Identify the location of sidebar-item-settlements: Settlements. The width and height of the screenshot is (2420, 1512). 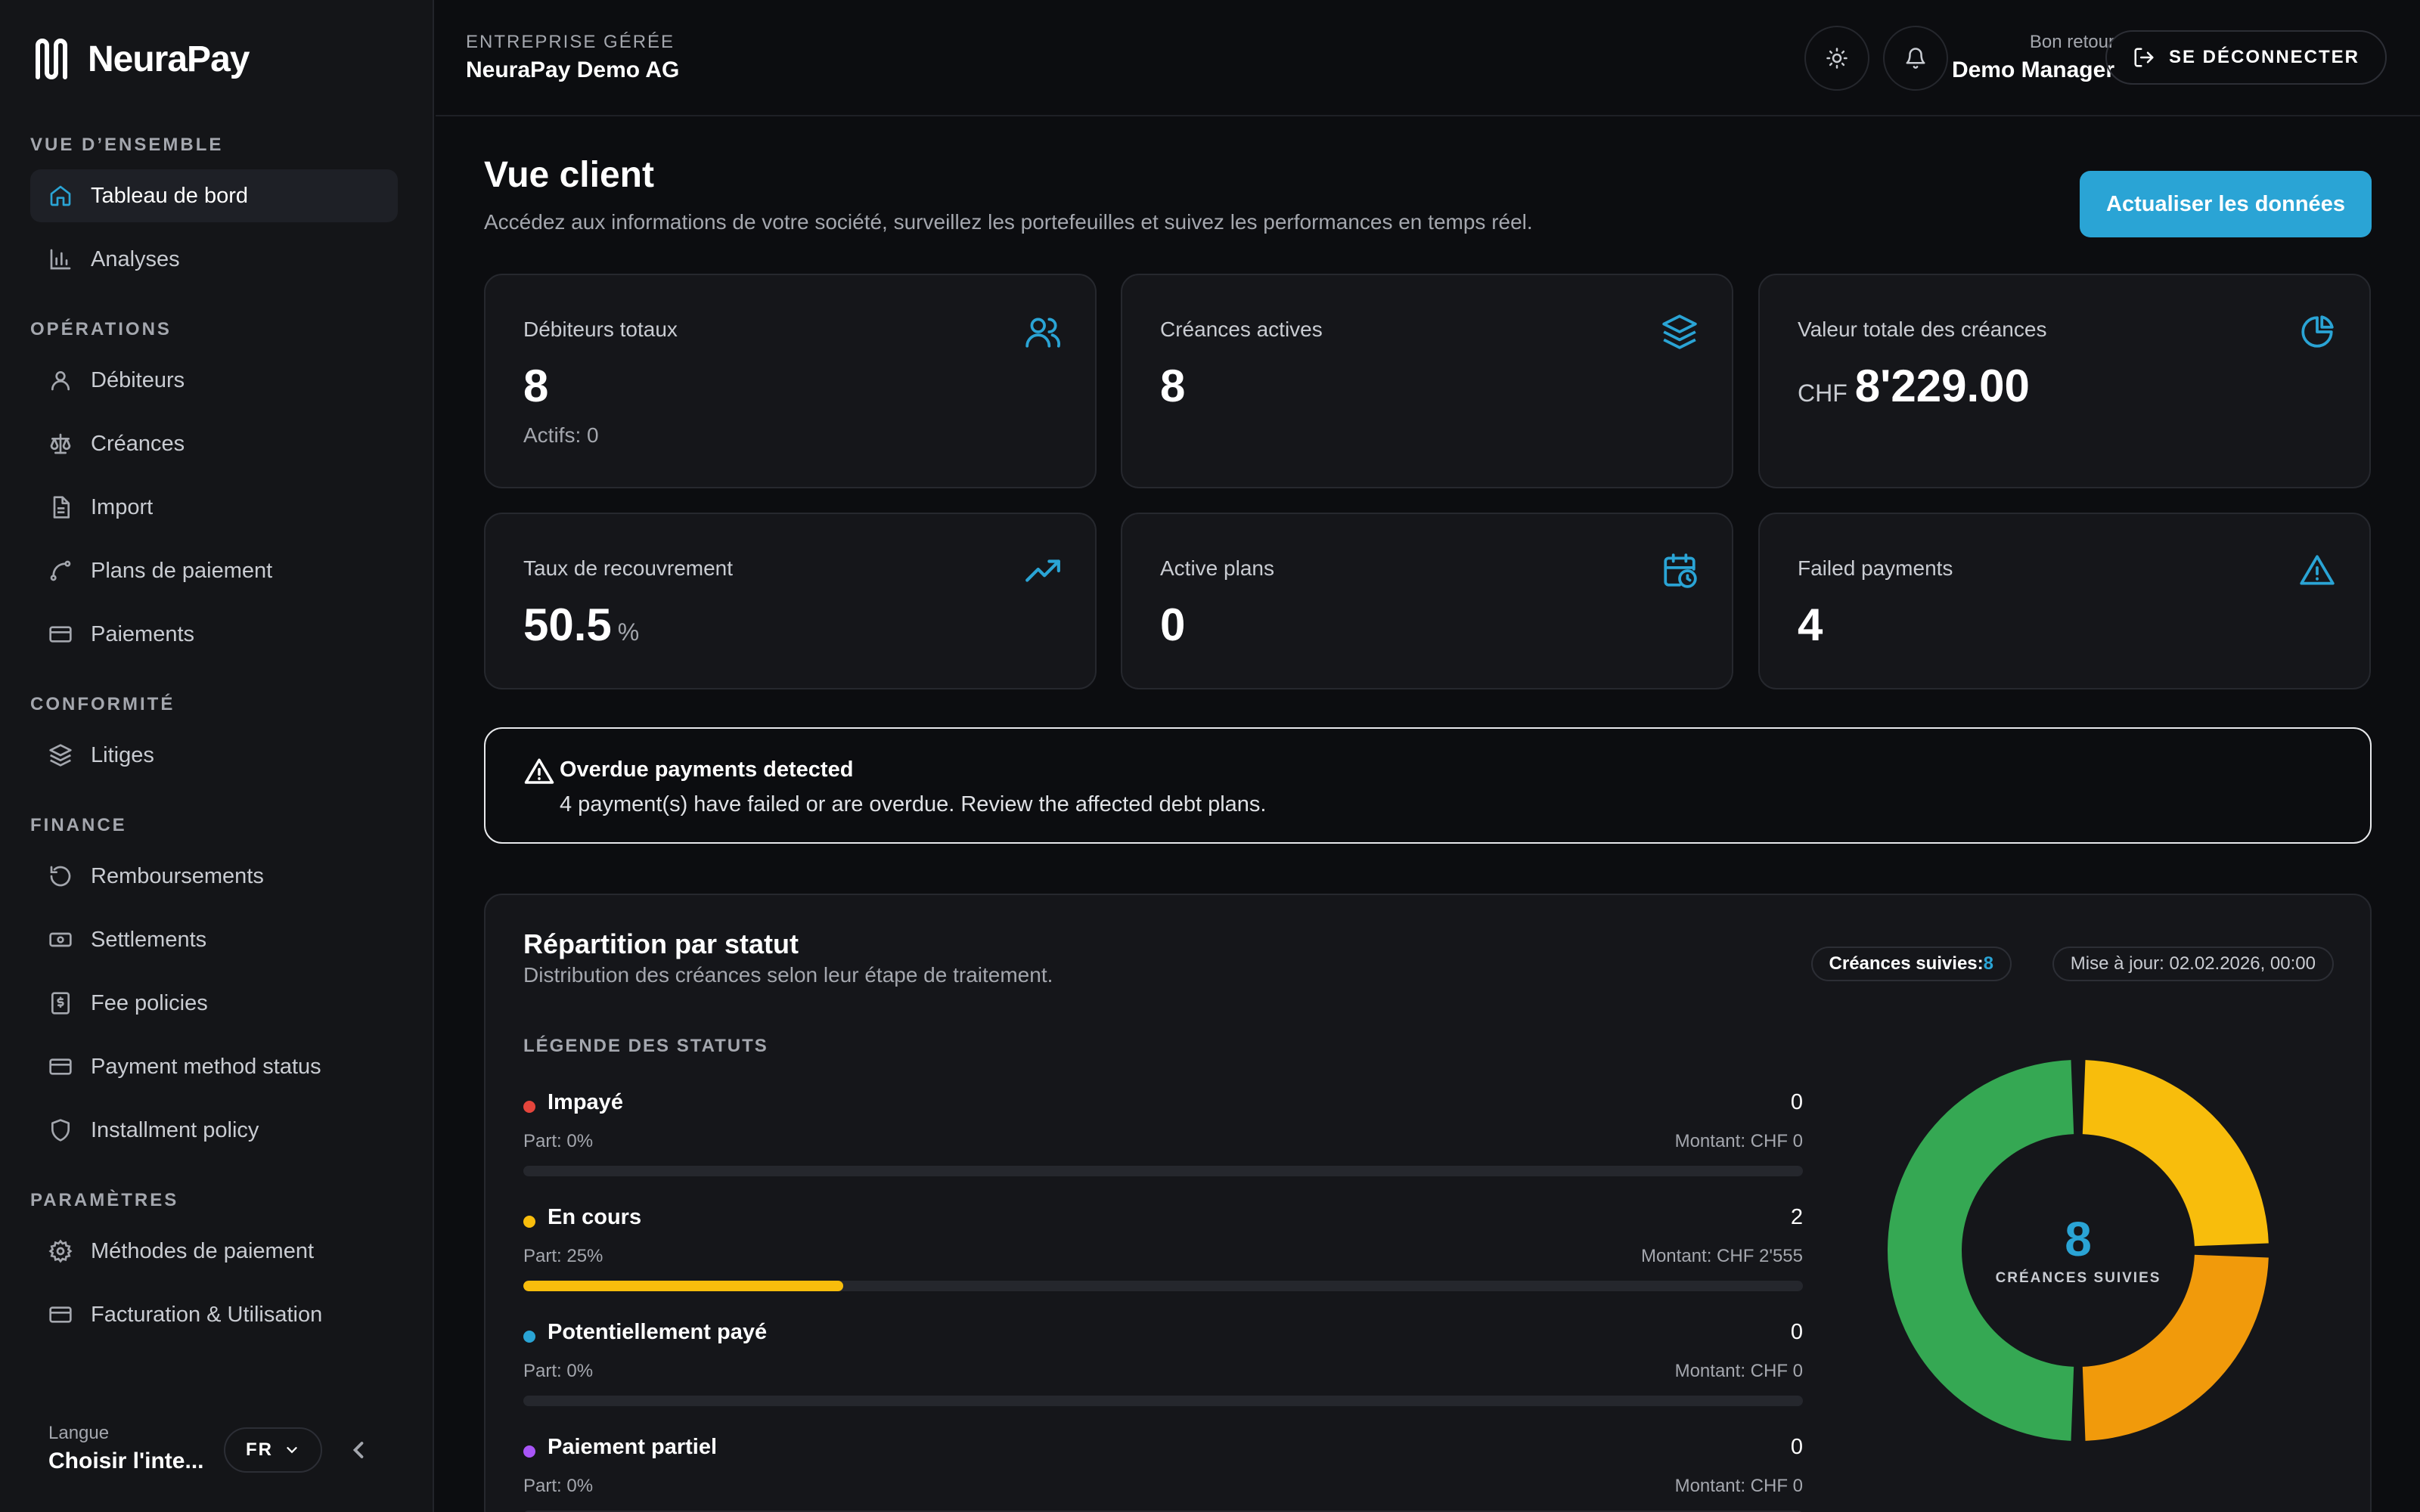
(214, 940).